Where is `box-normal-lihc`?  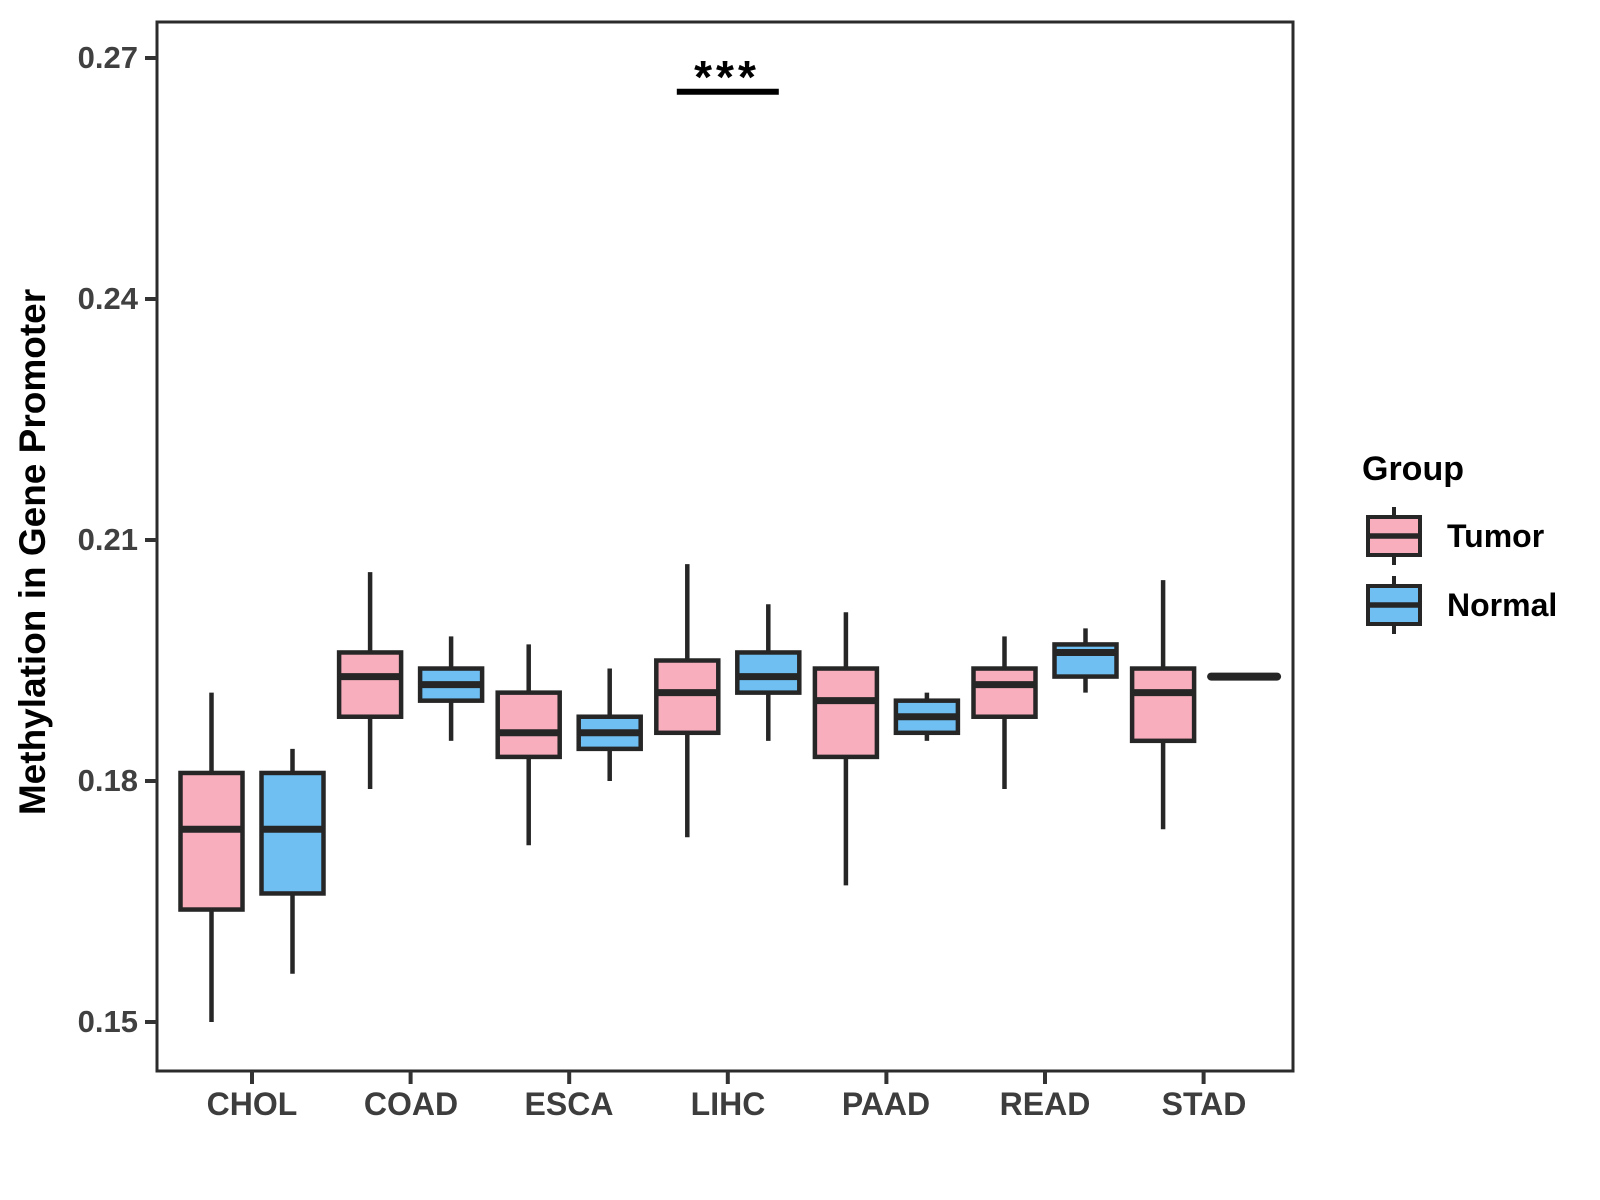 box-normal-lihc is located at coordinates (768, 672).